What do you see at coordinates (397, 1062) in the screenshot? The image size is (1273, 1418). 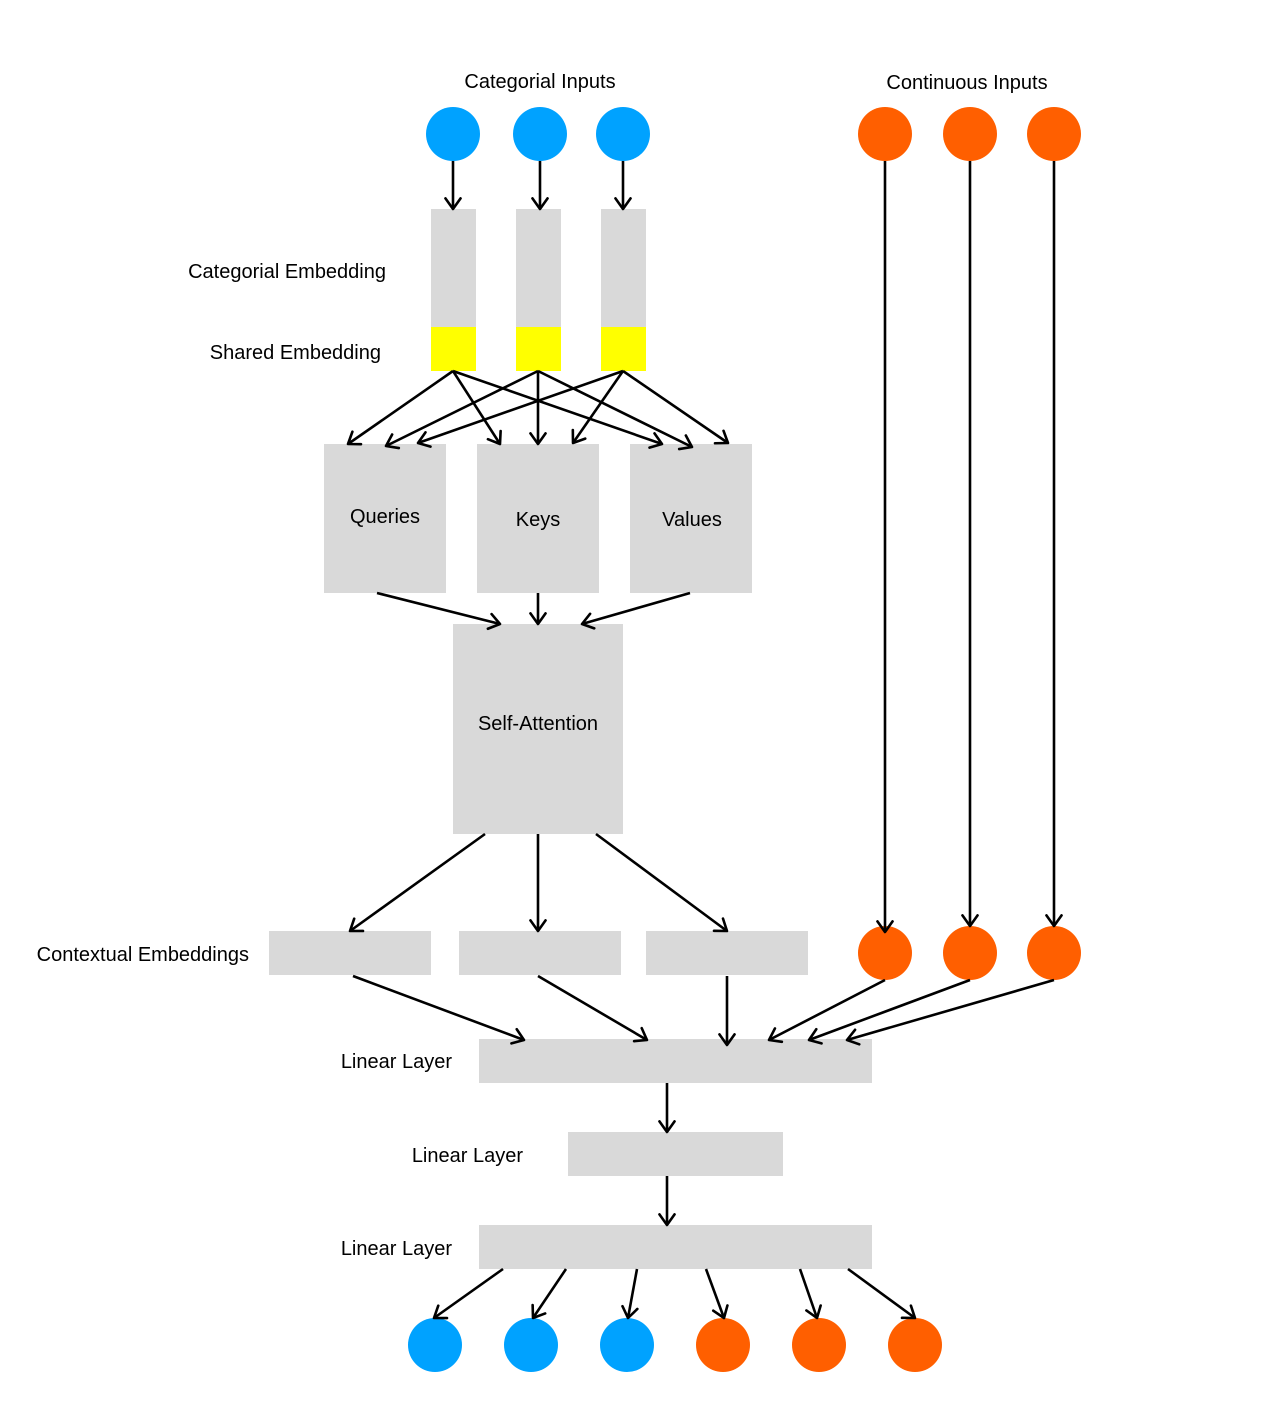 I see `linear-layer-1-label: Linear Layer` at bounding box center [397, 1062].